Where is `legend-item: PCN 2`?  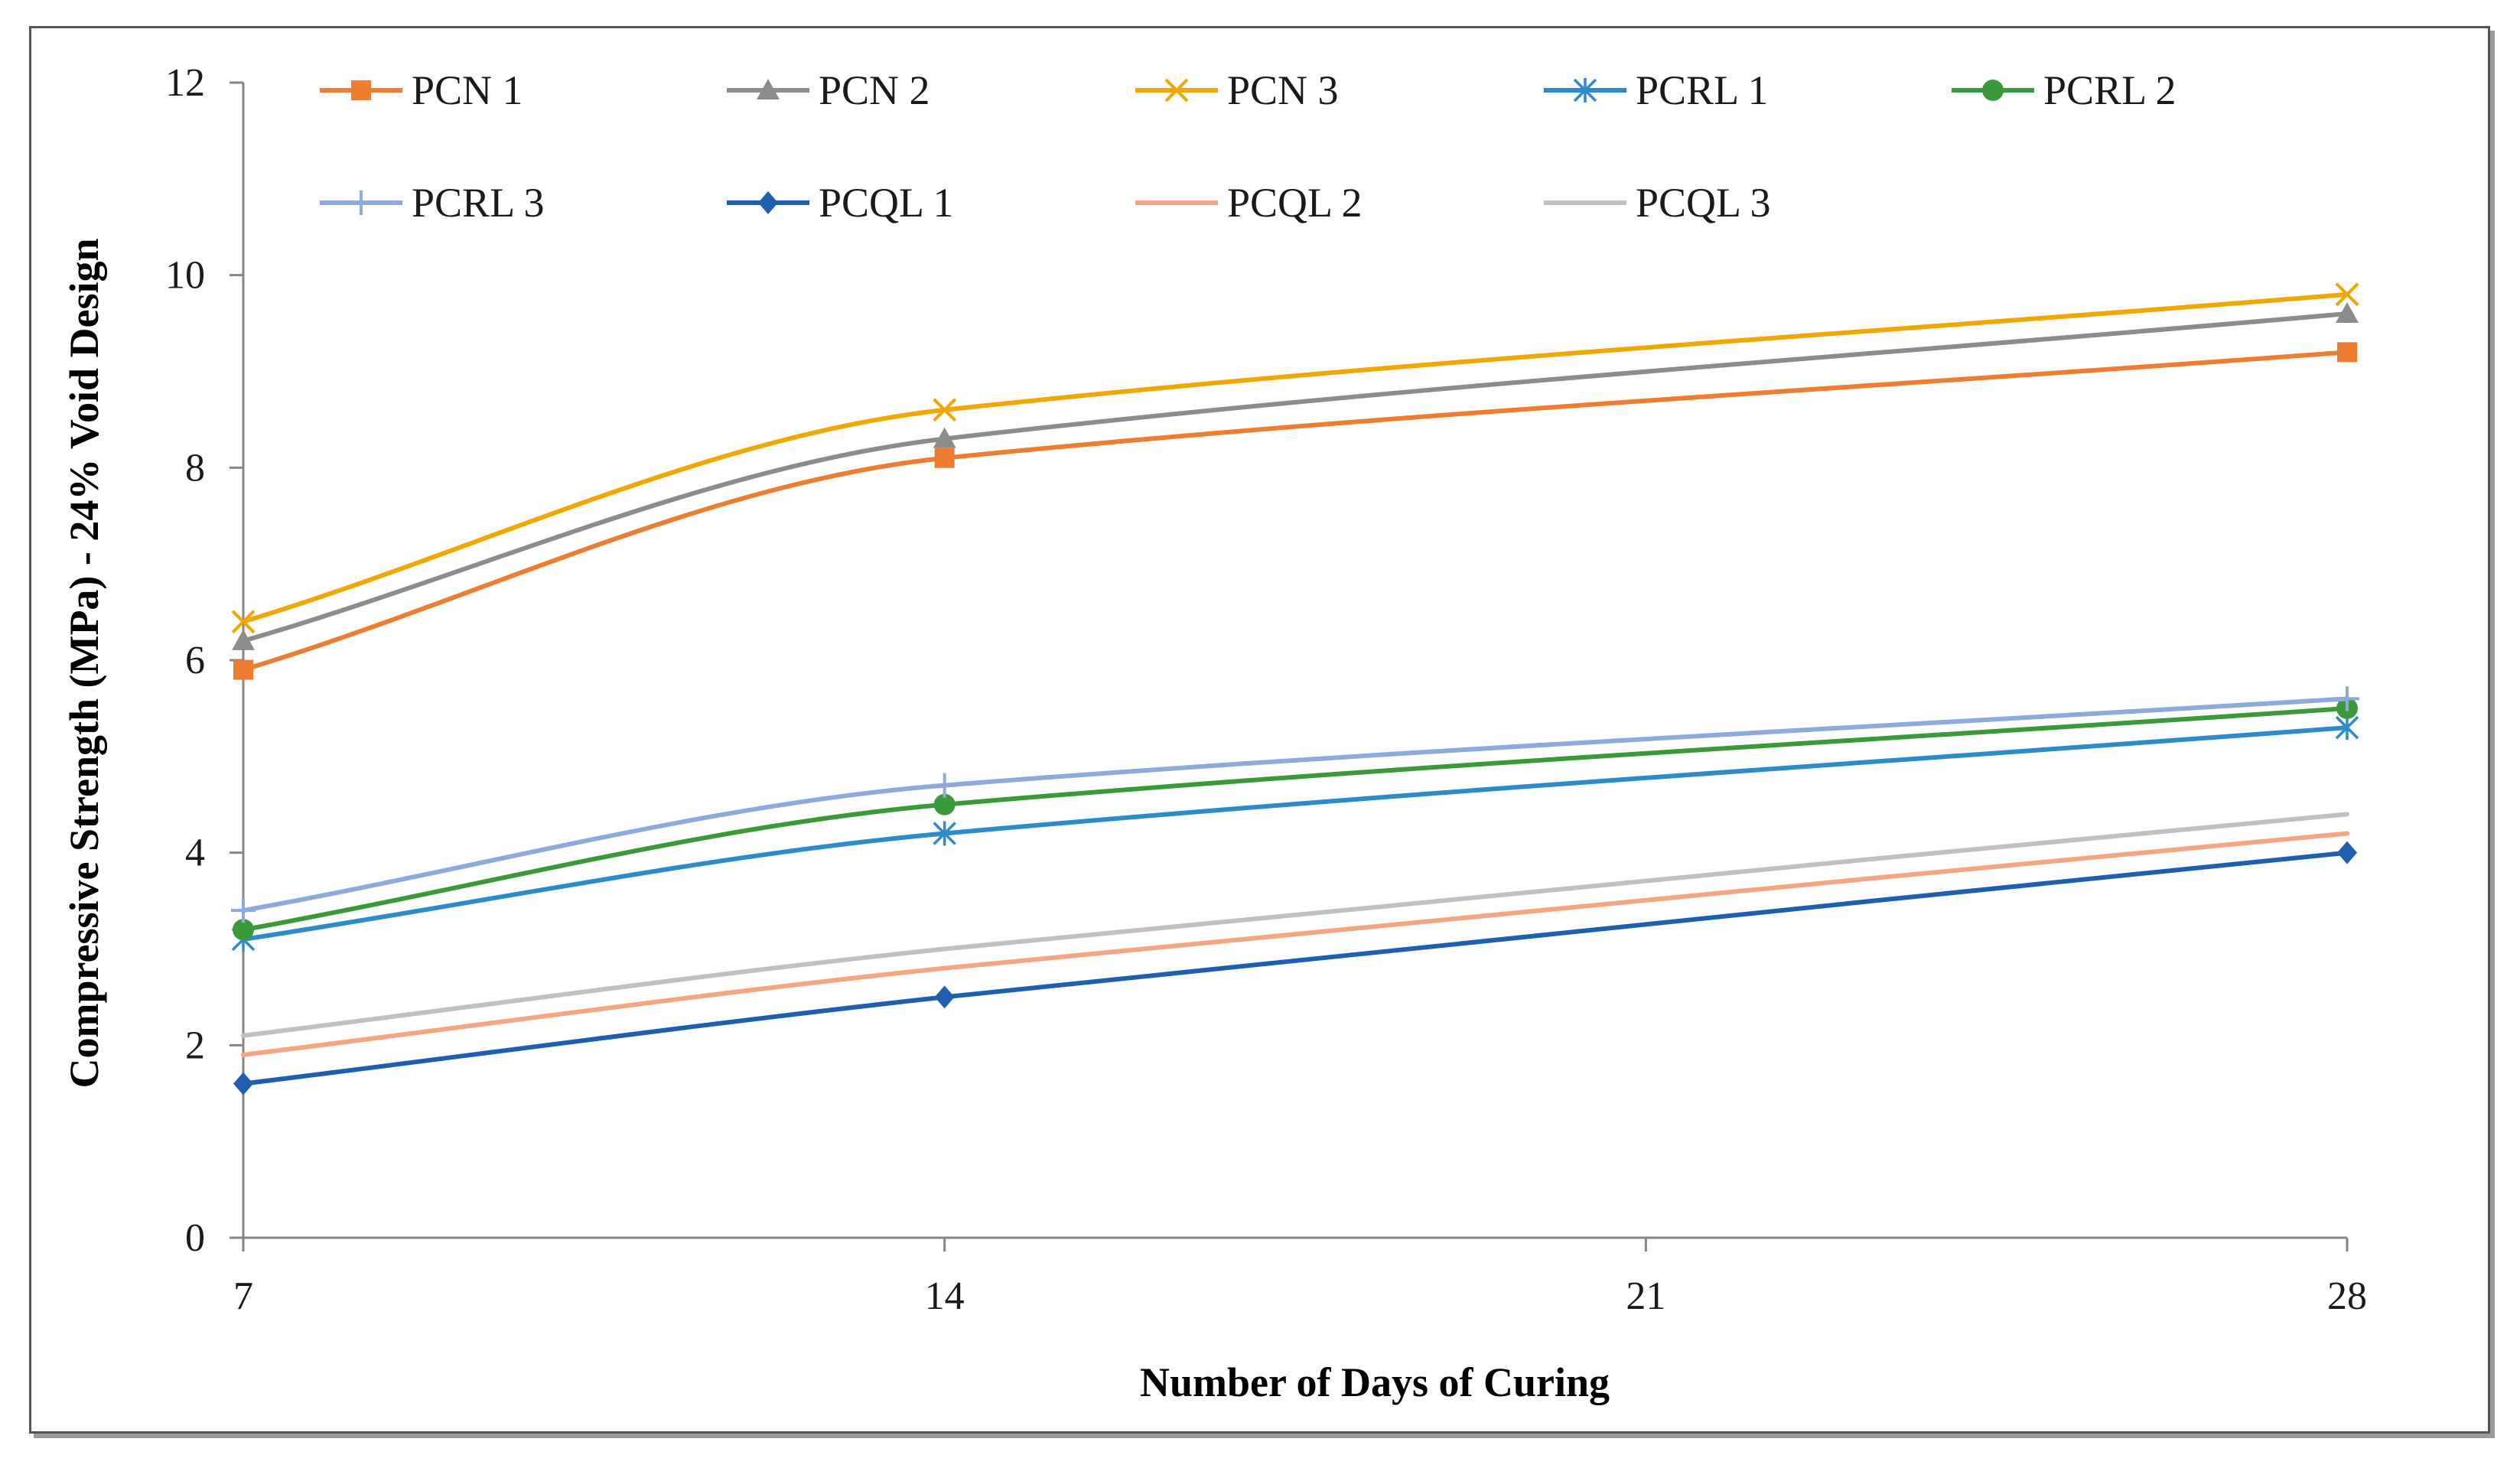
legend-item: PCN 2 is located at coordinates (828, 90).